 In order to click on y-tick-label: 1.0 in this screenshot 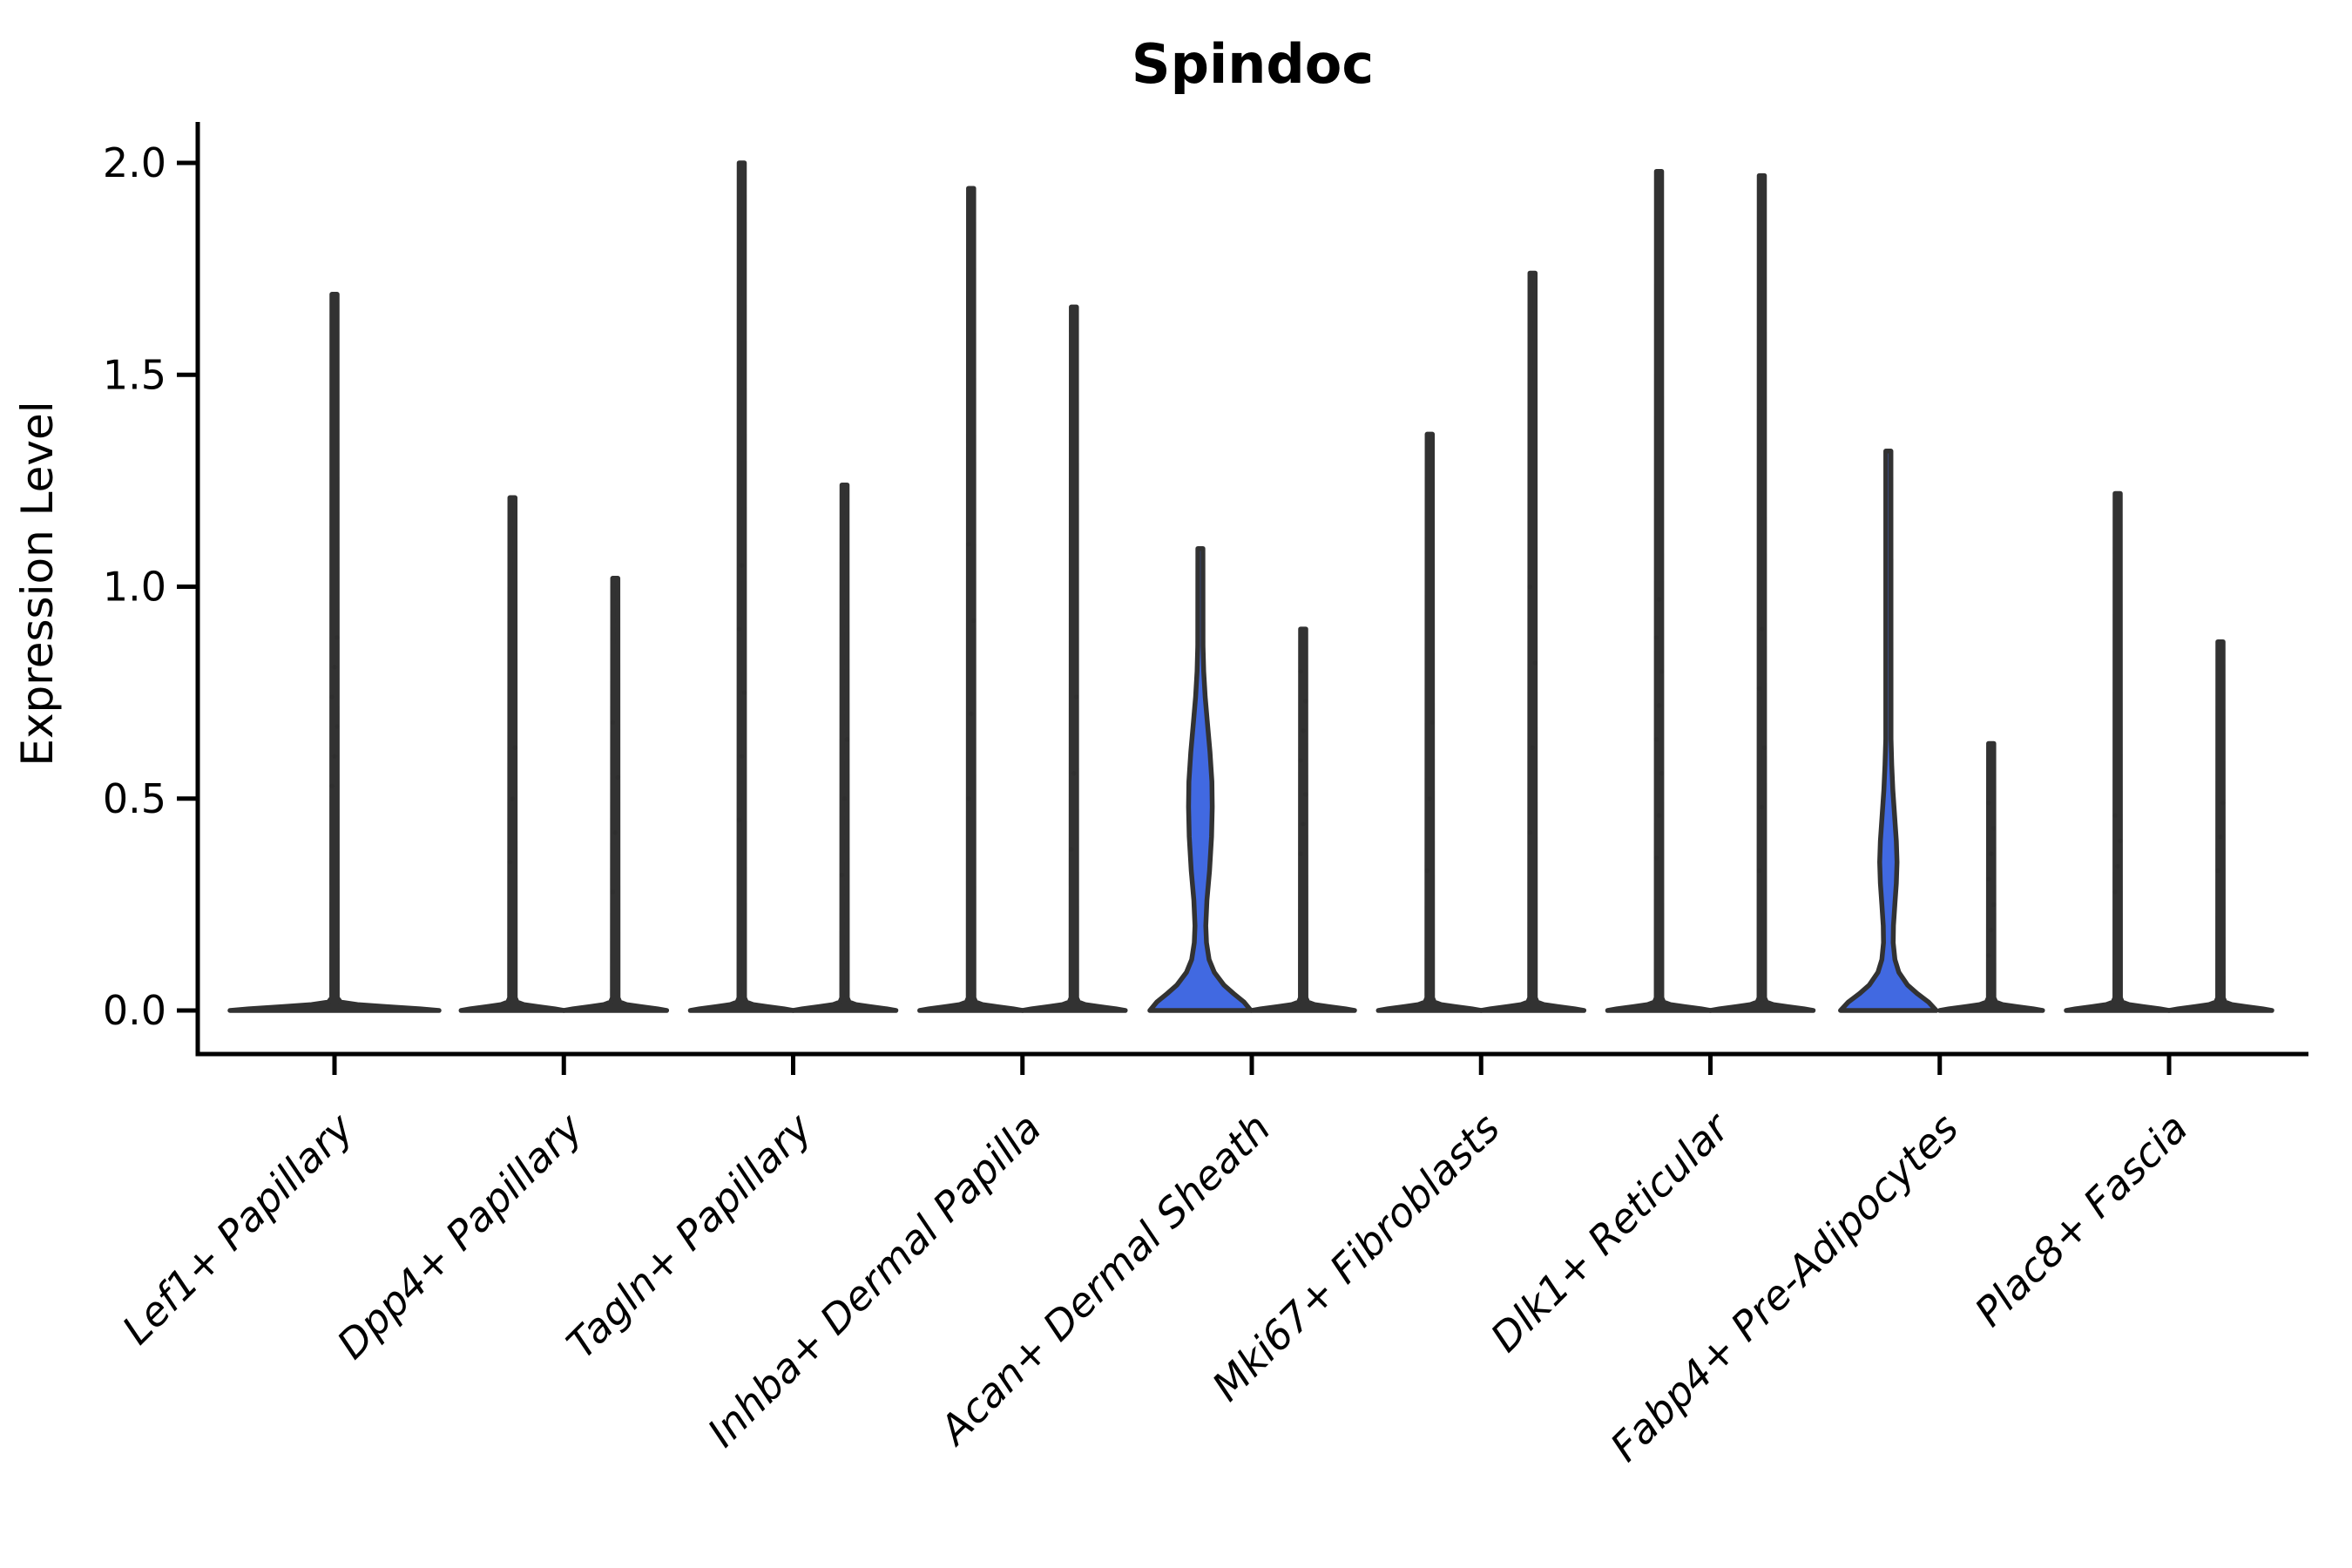, I will do `click(134, 587)`.